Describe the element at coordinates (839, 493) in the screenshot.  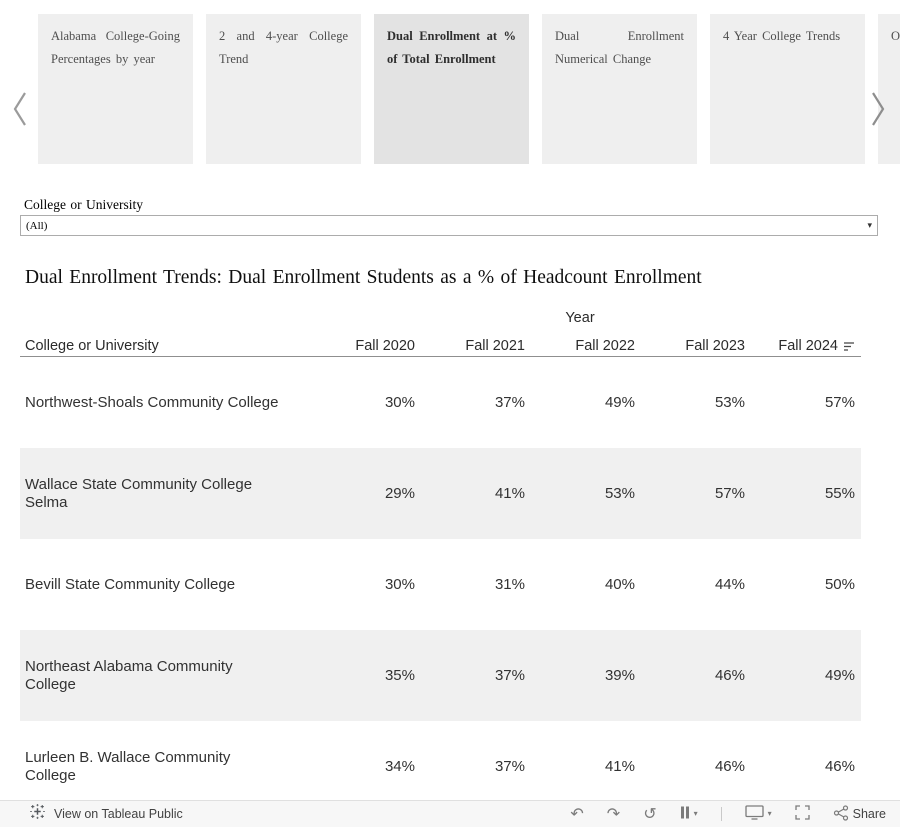
I see `value-cell: 55%` at that location.